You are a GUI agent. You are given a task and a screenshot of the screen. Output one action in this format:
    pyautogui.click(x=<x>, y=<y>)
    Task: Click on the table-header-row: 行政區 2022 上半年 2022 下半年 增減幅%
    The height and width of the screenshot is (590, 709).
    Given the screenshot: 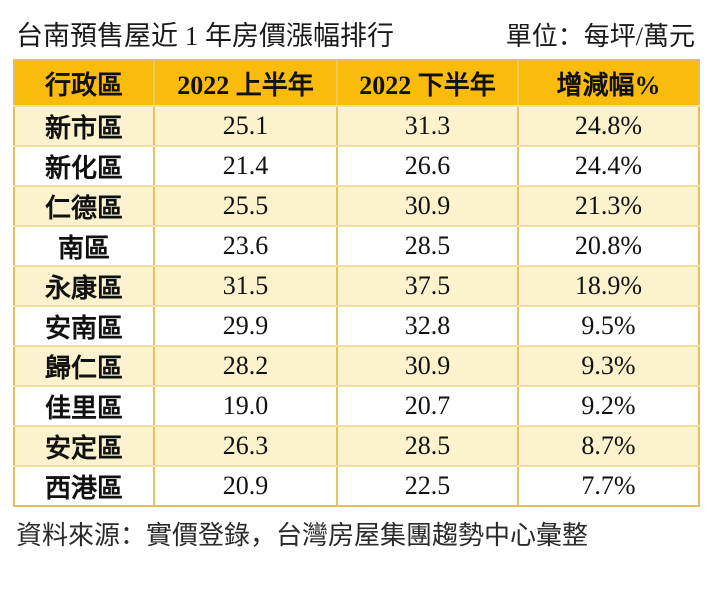 What is the action you would take?
    pyautogui.click(x=356, y=83)
    